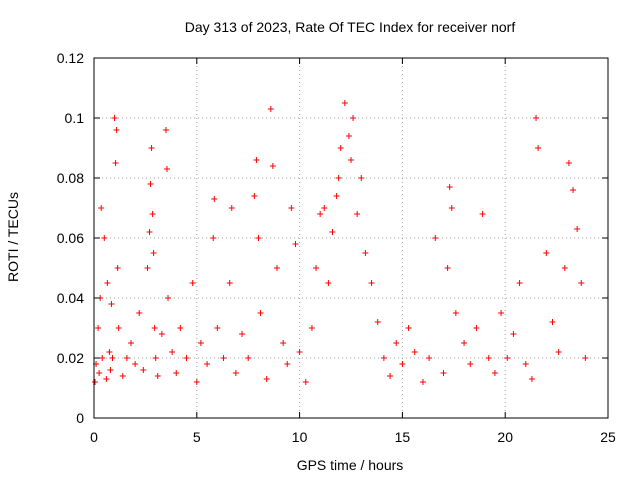 This screenshot has height=480, width=640. I want to click on y-tick-label: 0.06, so click(70, 238).